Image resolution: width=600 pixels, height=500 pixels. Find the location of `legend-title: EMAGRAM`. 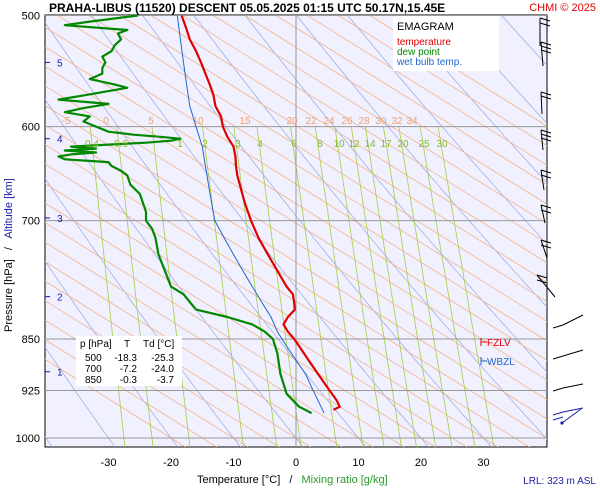

legend-title: EMAGRAM is located at coordinates (425, 27).